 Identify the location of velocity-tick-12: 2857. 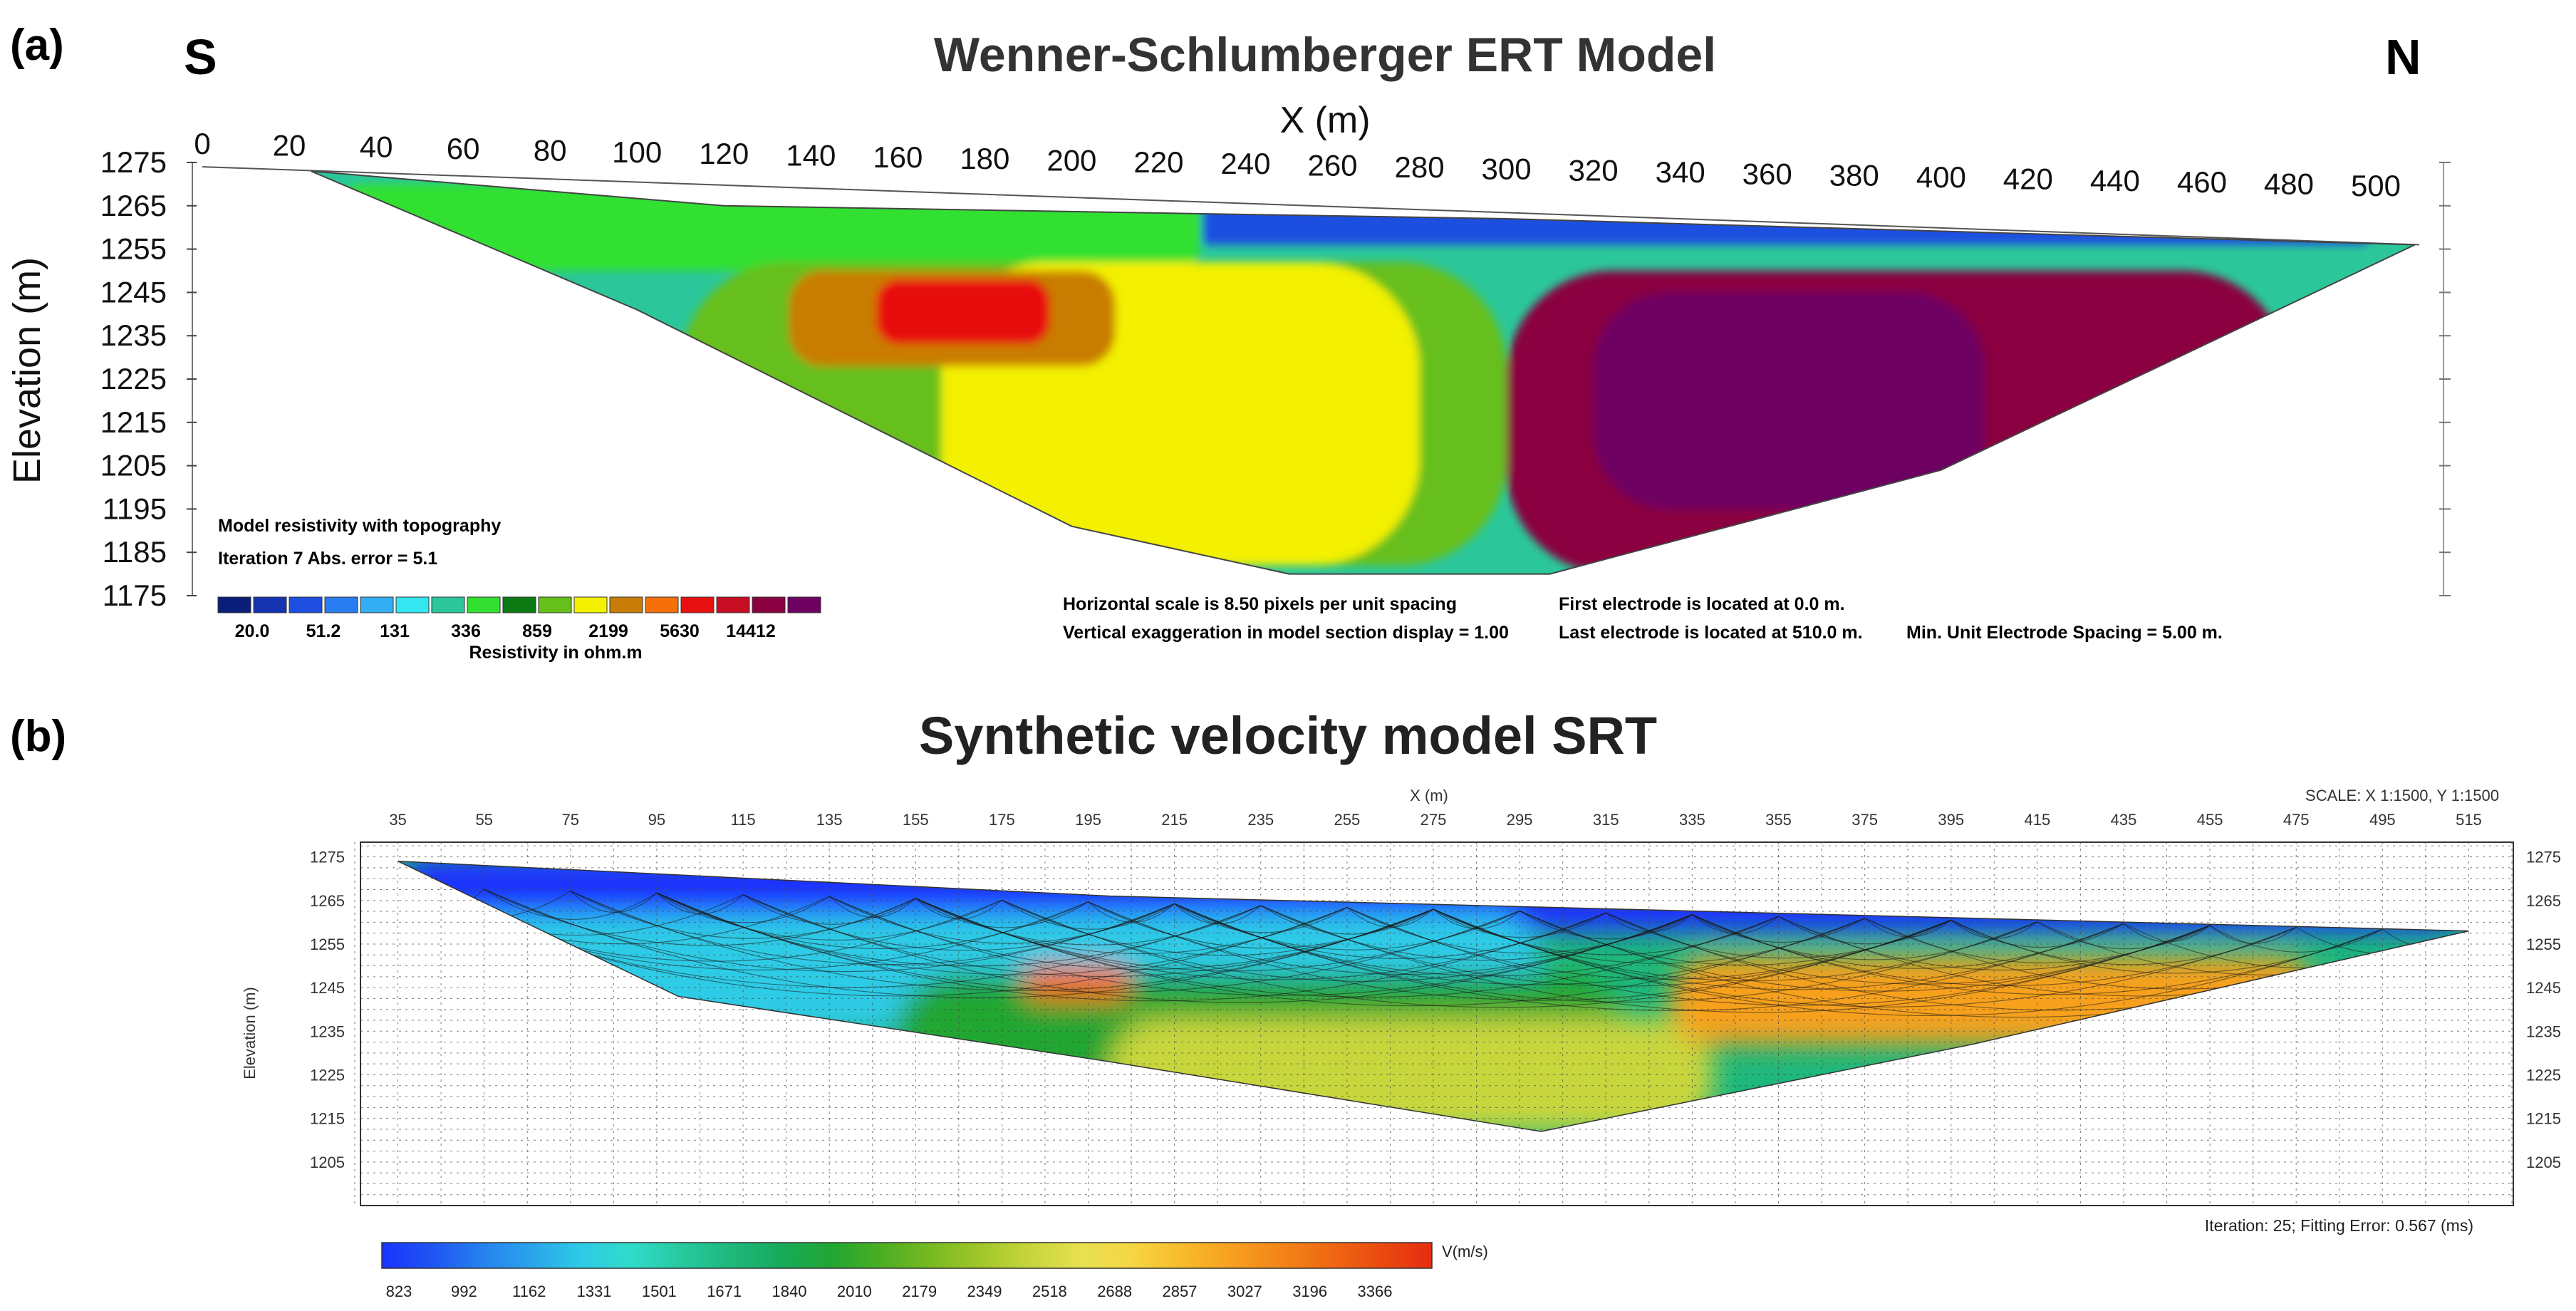
(1180, 1291).